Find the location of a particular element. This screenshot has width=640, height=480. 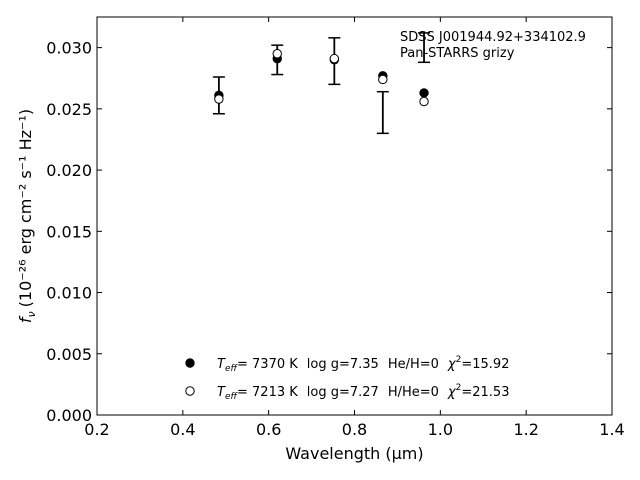

legend-logg: log g=7.35 is located at coordinates (343, 364).